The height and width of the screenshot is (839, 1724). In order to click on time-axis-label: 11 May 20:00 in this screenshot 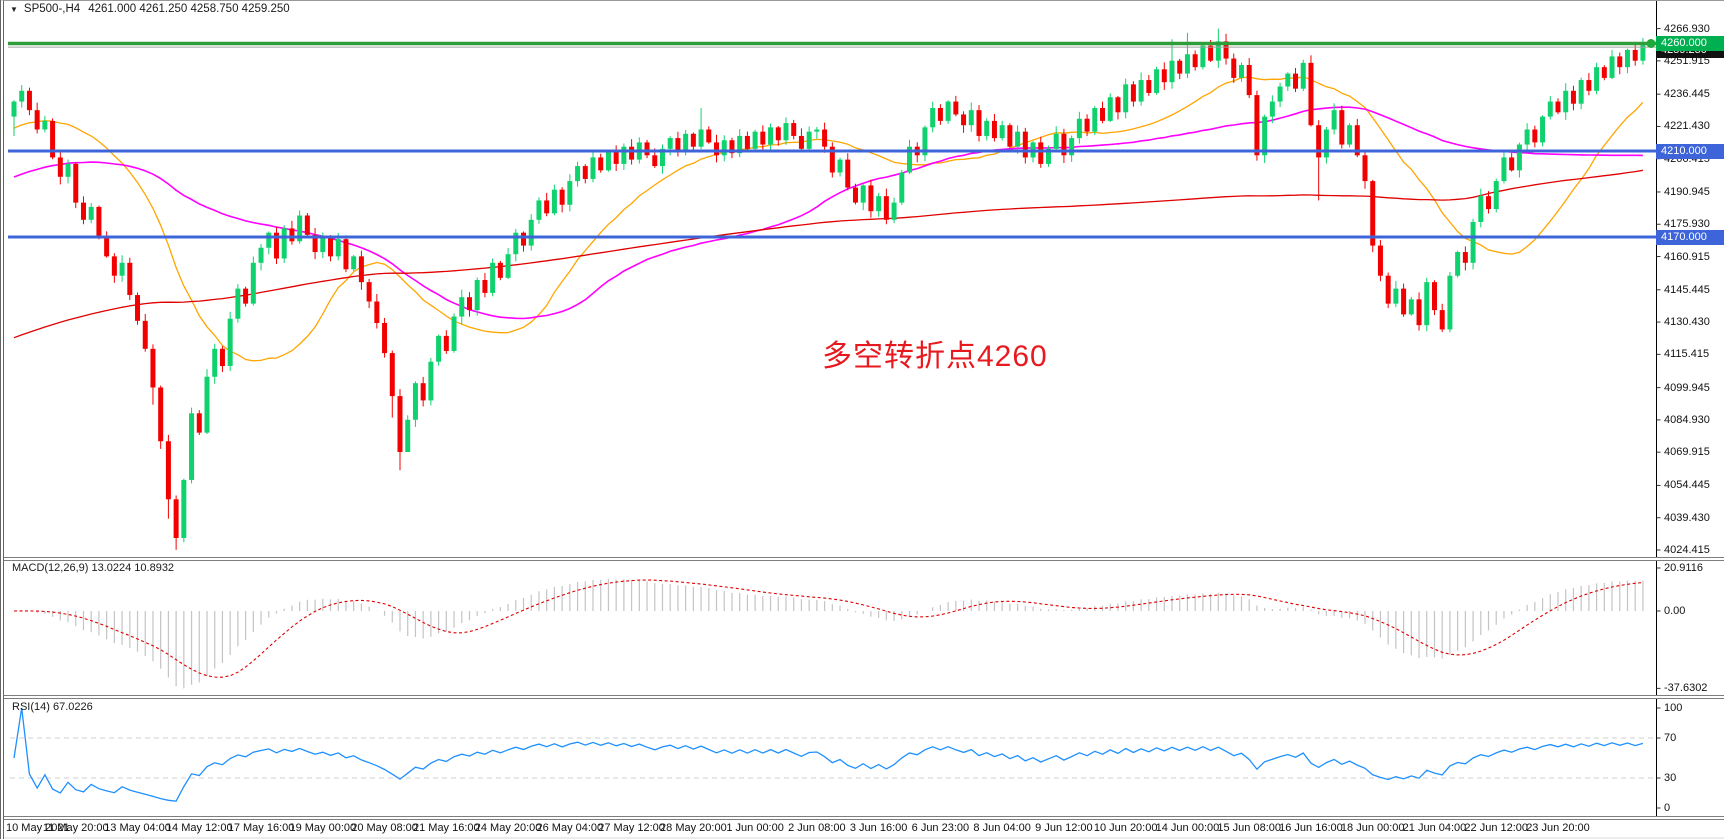, I will do `click(75, 828)`.